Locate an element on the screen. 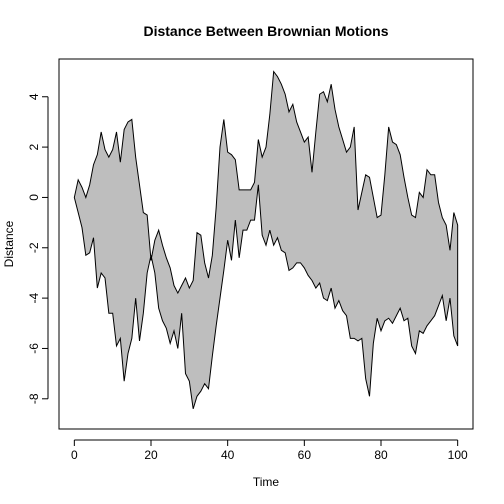 The image size is (504, 504). x-tick-label: 0 is located at coordinates (74, 455).